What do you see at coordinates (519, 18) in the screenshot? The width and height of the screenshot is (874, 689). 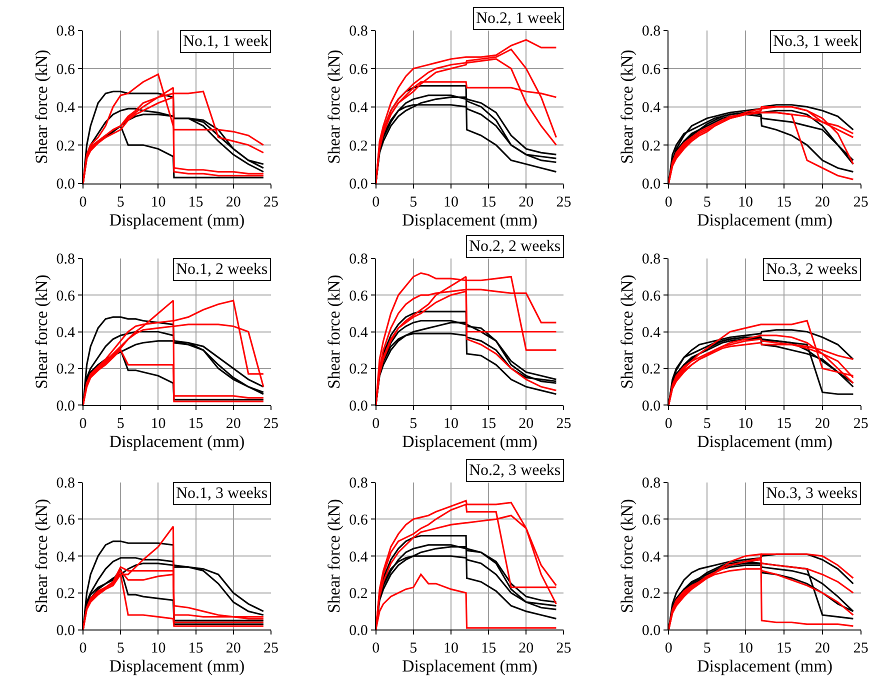 I see `chart-title: No.2, 1 week` at bounding box center [519, 18].